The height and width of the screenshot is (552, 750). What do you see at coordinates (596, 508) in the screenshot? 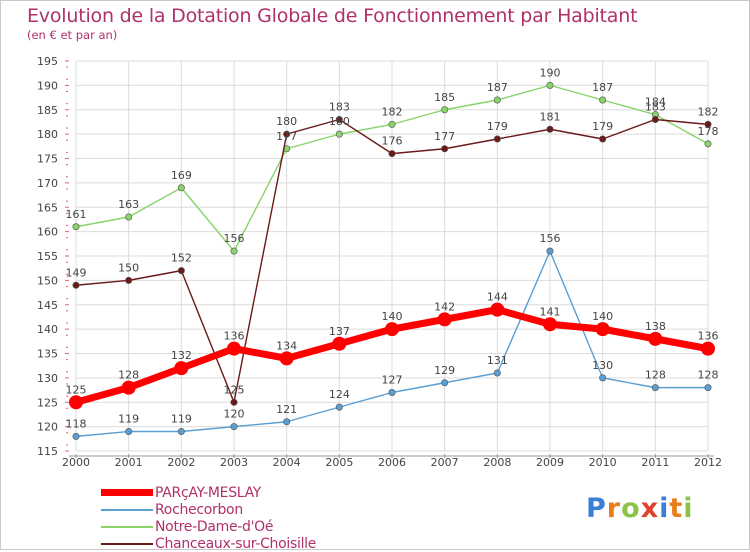
I see `brand-letter: P` at bounding box center [596, 508].